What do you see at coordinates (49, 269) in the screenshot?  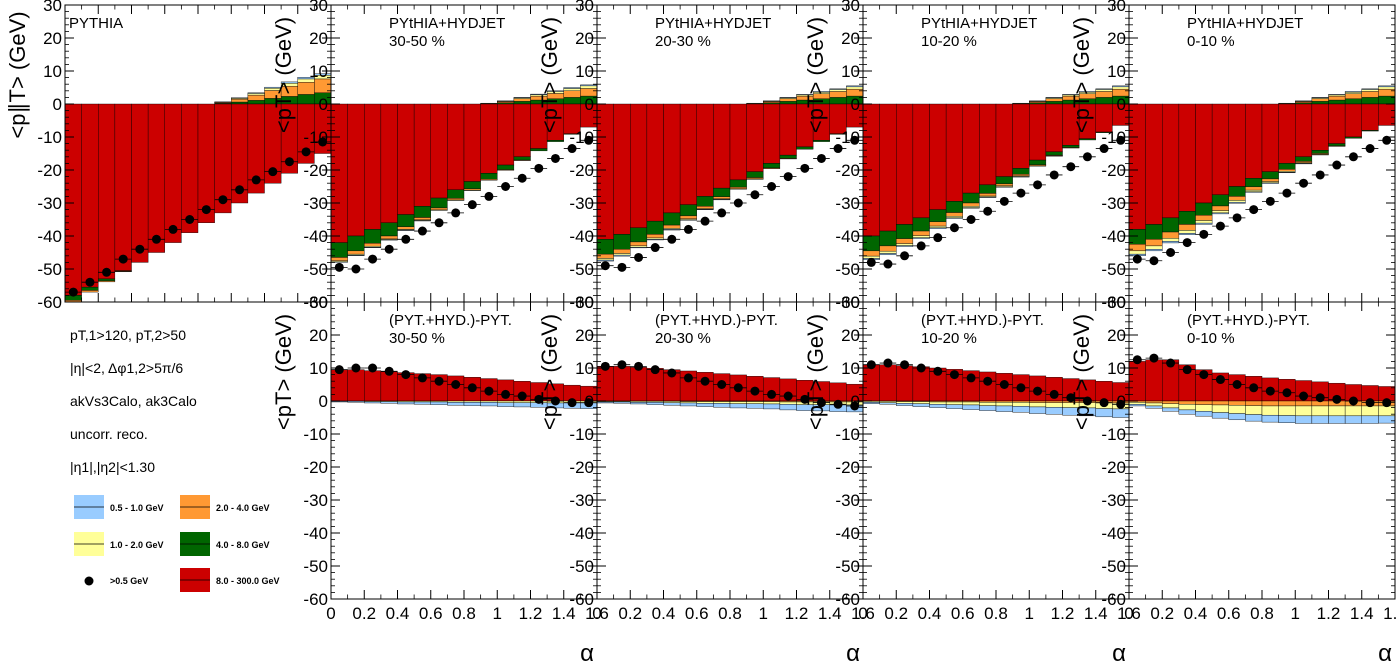 I see `y-tick-label: -50` at bounding box center [49, 269].